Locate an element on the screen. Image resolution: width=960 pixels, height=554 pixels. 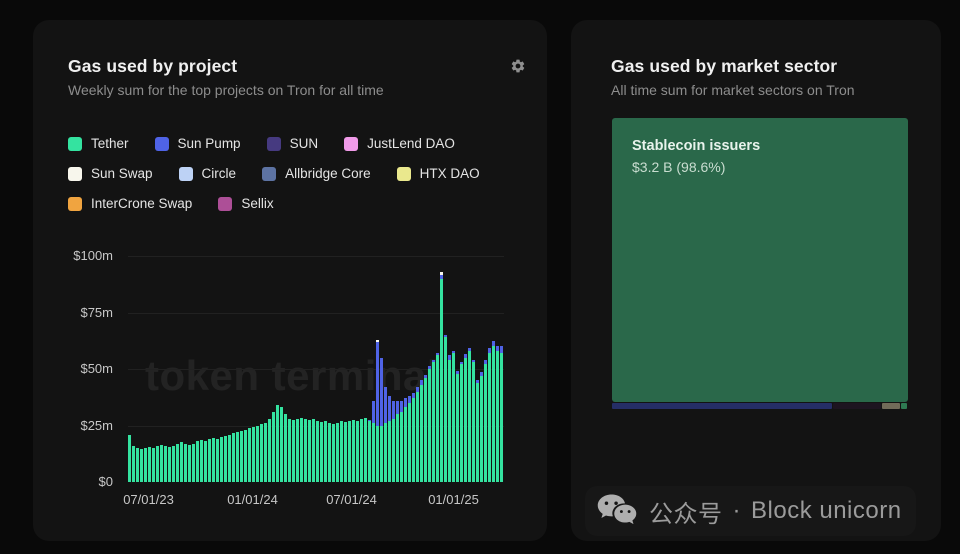
legend-item-justlend-dao: JustLend DAO is located at coordinates (399, 143).